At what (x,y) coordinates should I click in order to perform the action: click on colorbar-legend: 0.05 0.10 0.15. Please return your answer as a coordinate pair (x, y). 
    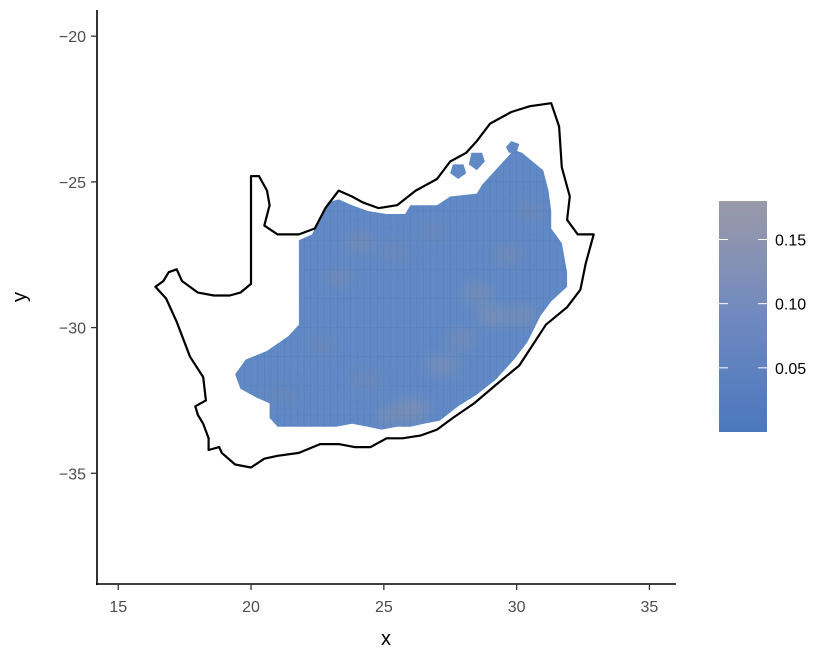
    Looking at the image, I should click on (762, 316).